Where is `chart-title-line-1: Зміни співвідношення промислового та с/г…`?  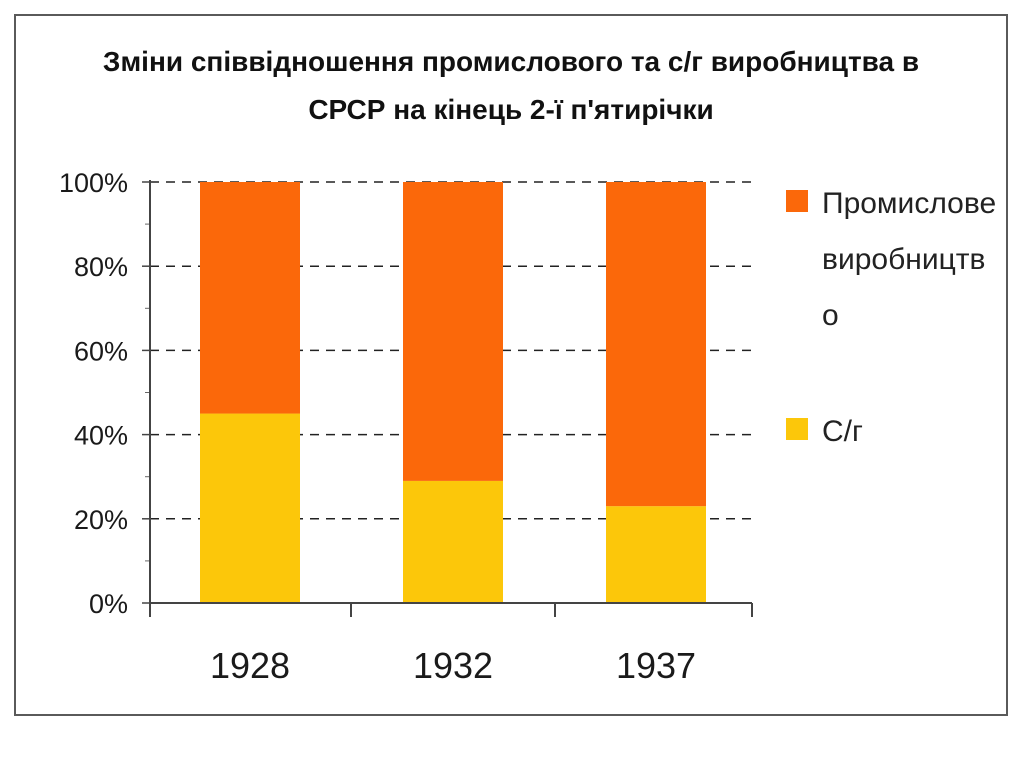
chart-title-line-1: Зміни співвідношення промислового та с/г… is located at coordinates (511, 61).